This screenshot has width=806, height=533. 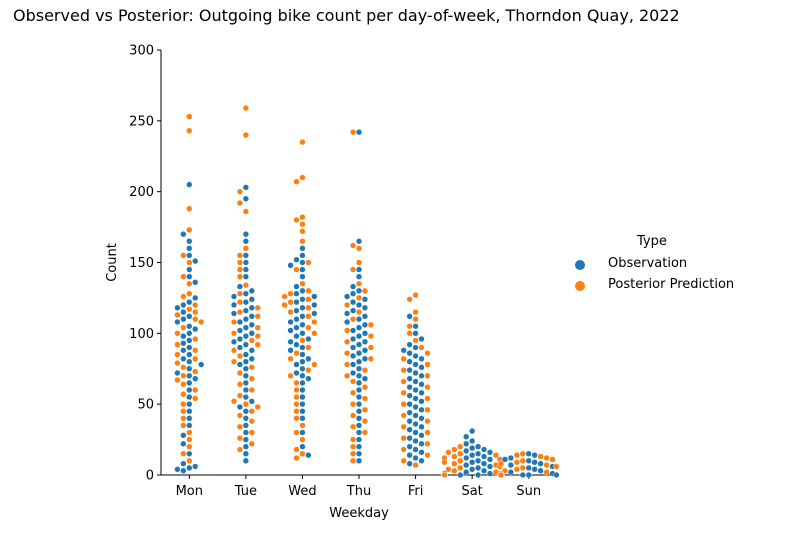 What do you see at coordinates (359, 513) in the screenshot?
I see `x-axis-label: Weekday` at bounding box center [359, 513].